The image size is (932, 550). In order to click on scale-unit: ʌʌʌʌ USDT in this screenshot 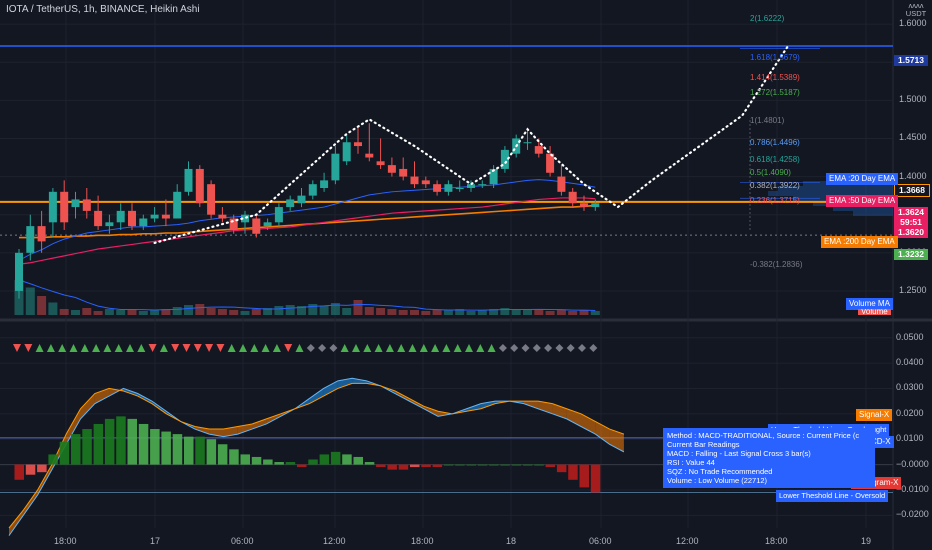, I will do `click(916, 10)`.